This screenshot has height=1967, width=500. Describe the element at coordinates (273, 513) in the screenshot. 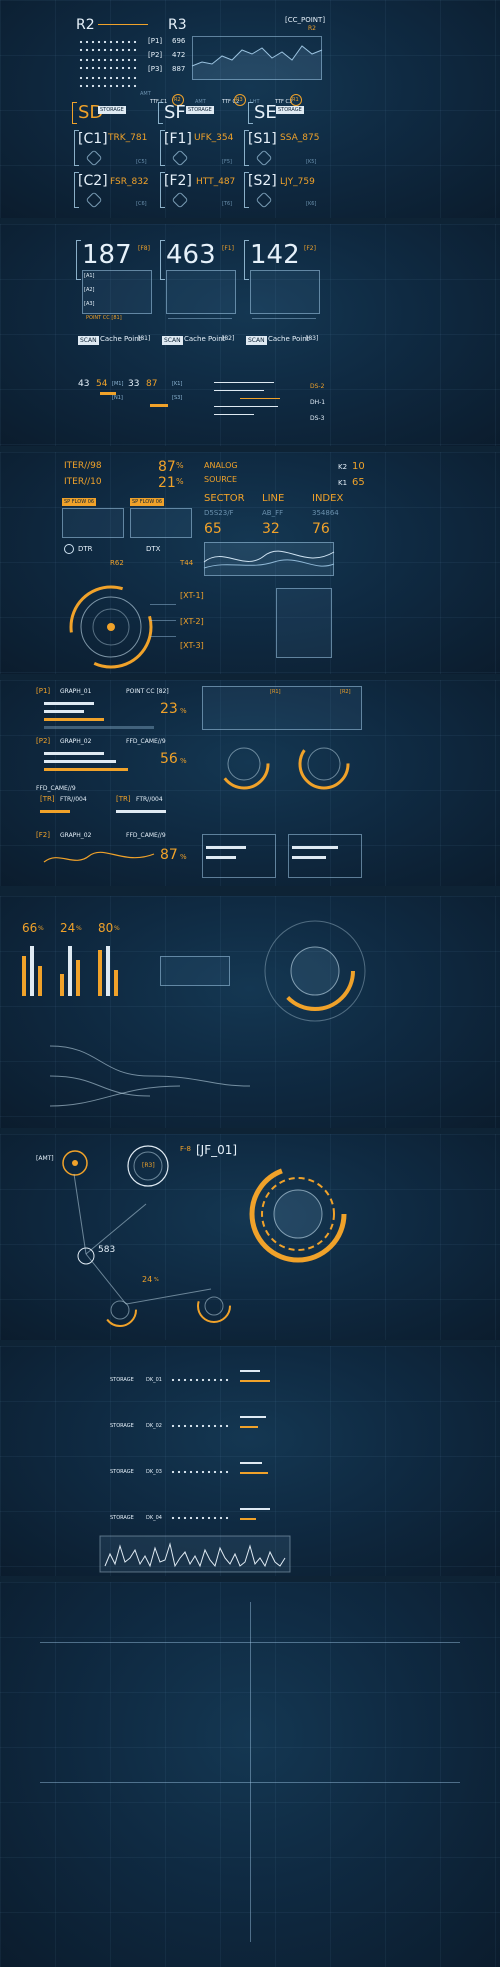

I see `line-value: AB_FF` at that location.